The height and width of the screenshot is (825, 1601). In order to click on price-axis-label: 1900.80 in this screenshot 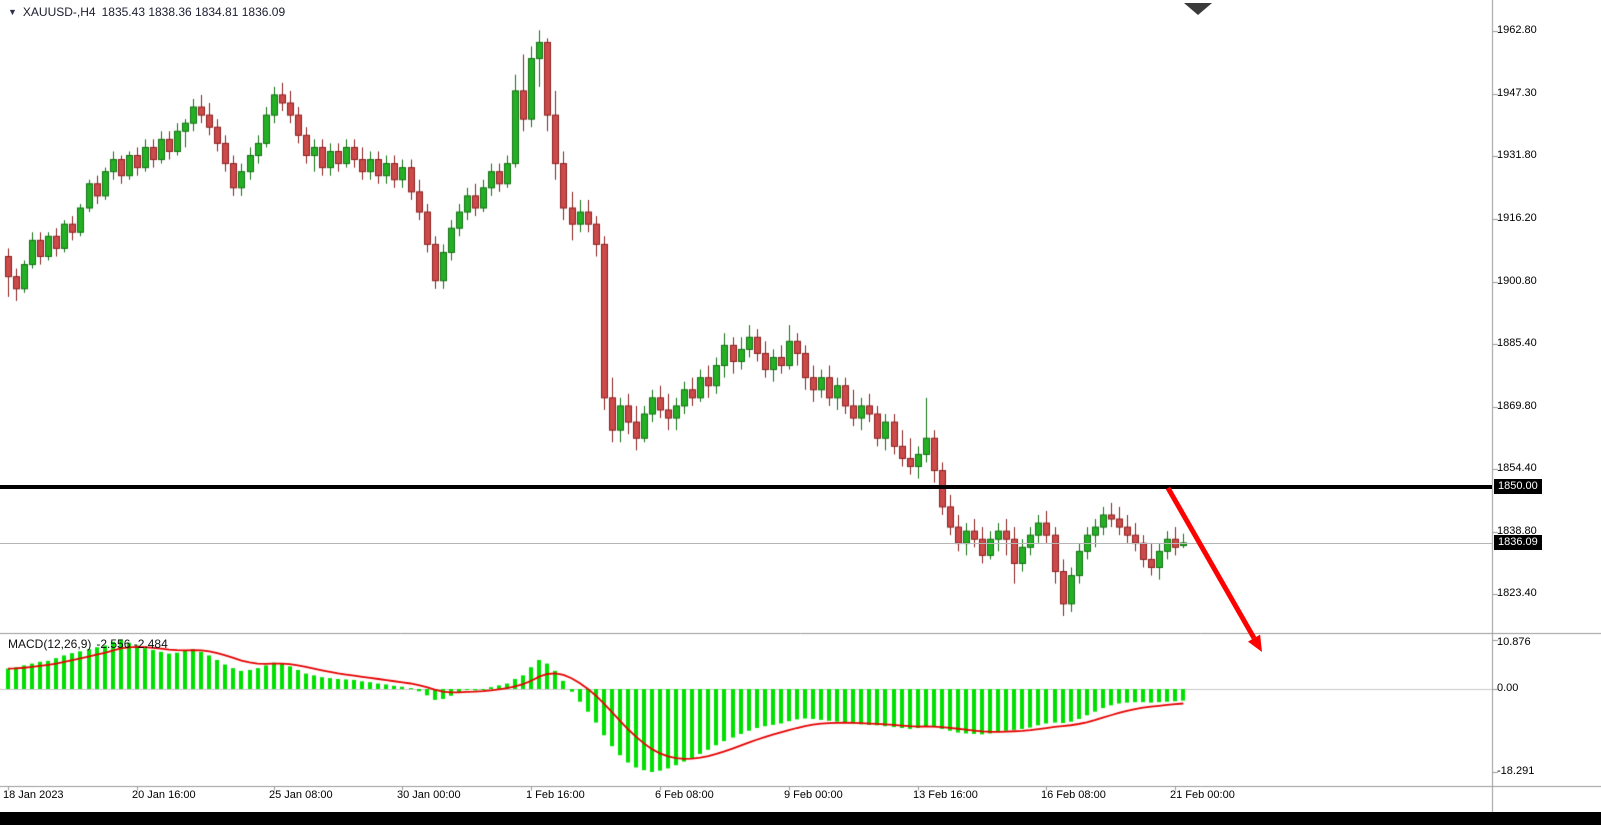, I will do `click(1517, 281)`.